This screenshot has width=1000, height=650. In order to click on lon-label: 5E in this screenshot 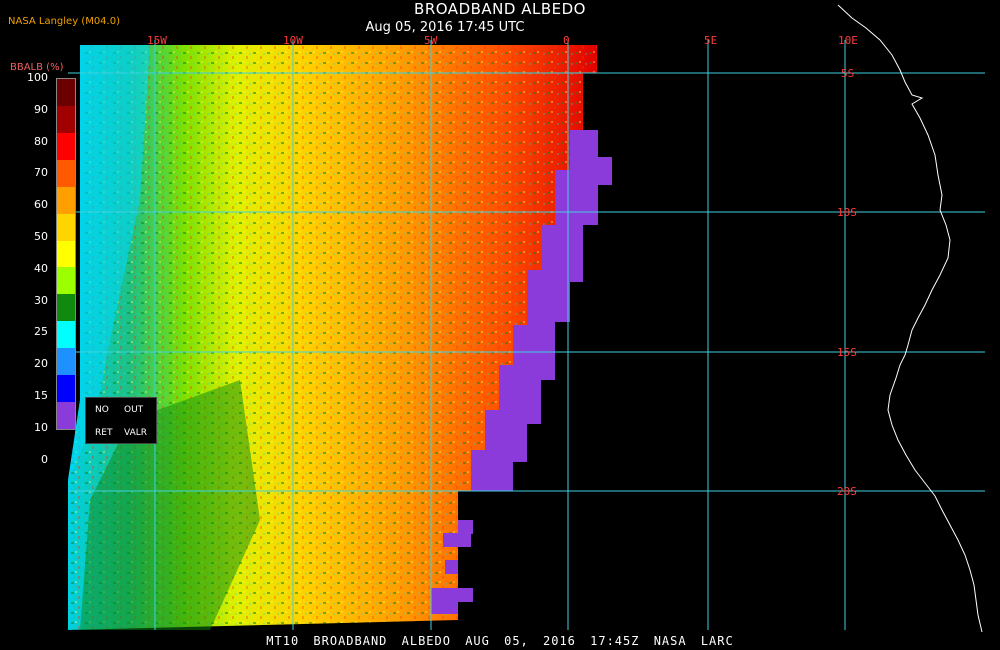, I will do `click(710, 40)`.